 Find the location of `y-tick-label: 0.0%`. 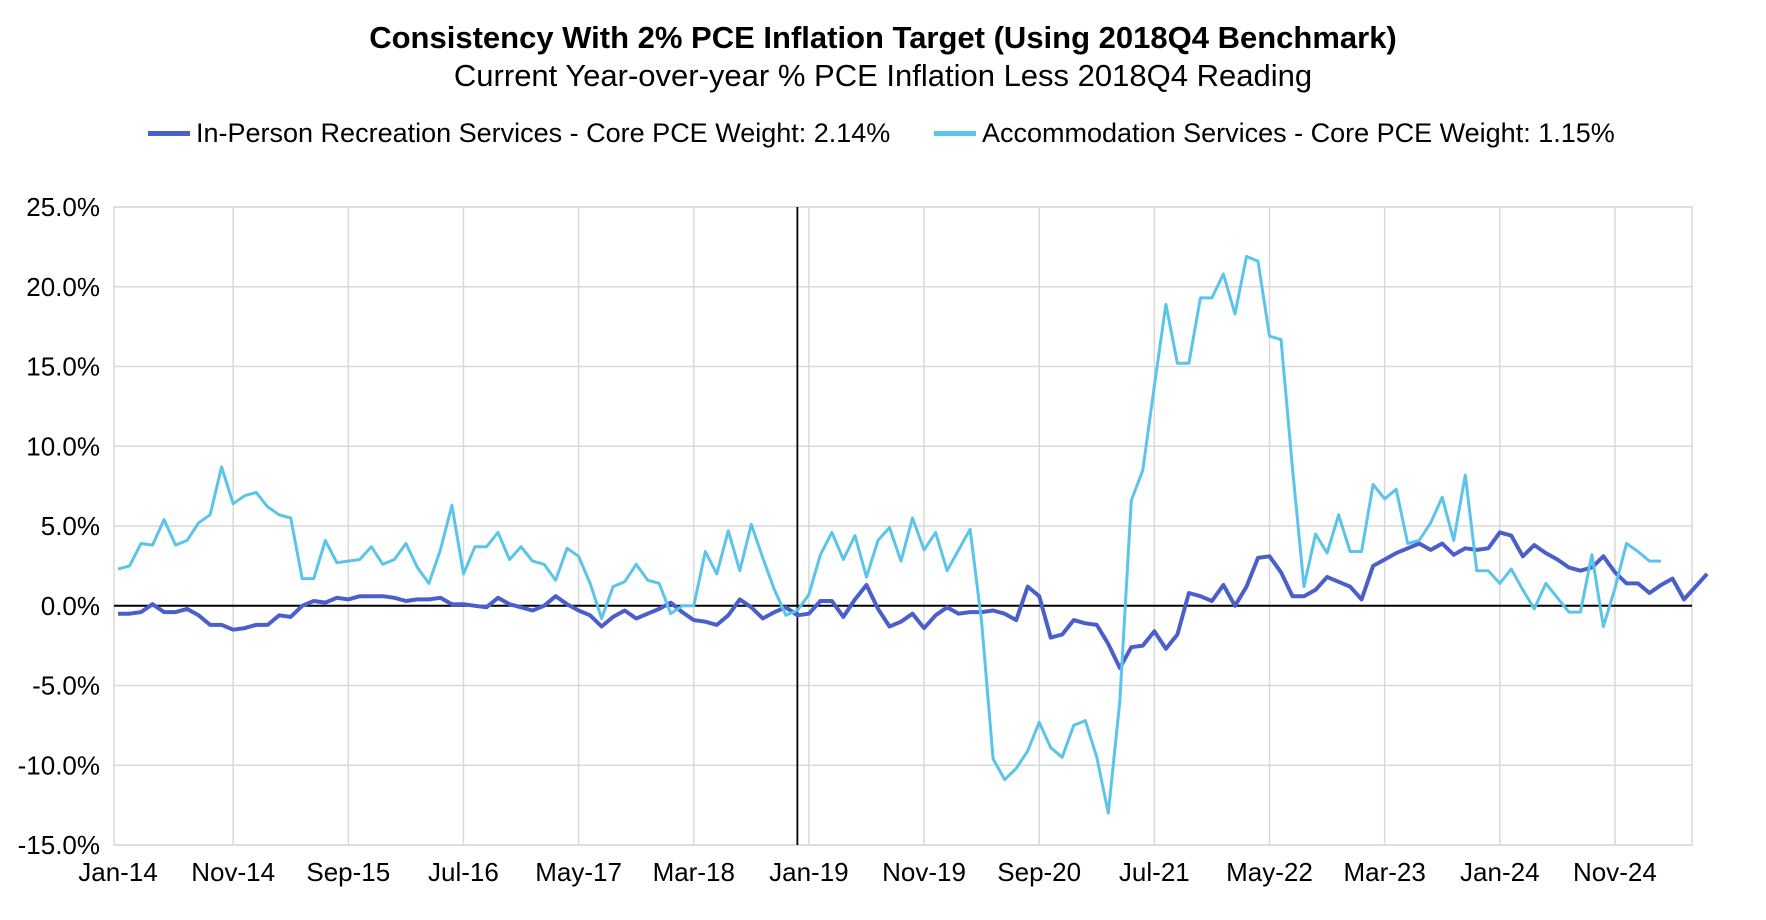

y-tick-label: 0.0% is located at coordinates (70, 606).